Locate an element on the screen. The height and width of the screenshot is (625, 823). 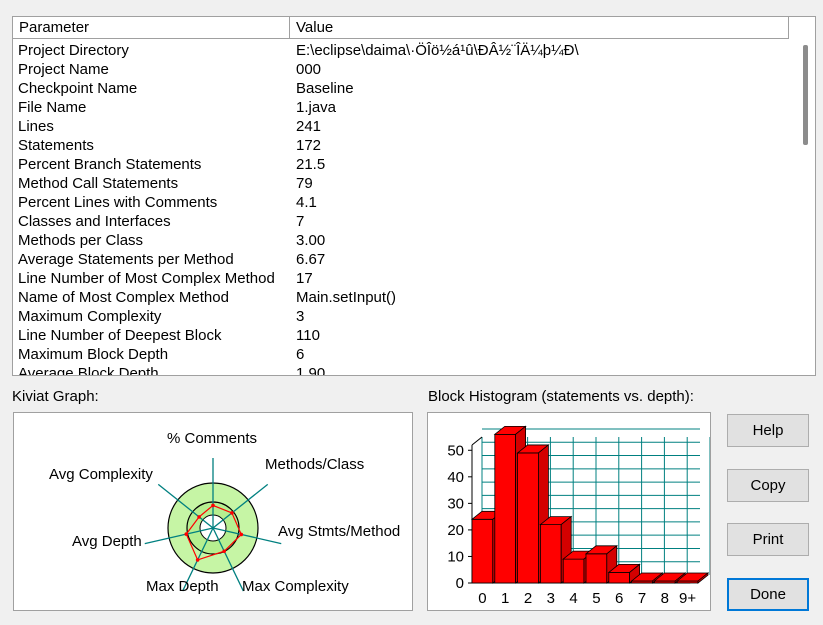
value-cell: 241 is located at coordinates (309, 126).